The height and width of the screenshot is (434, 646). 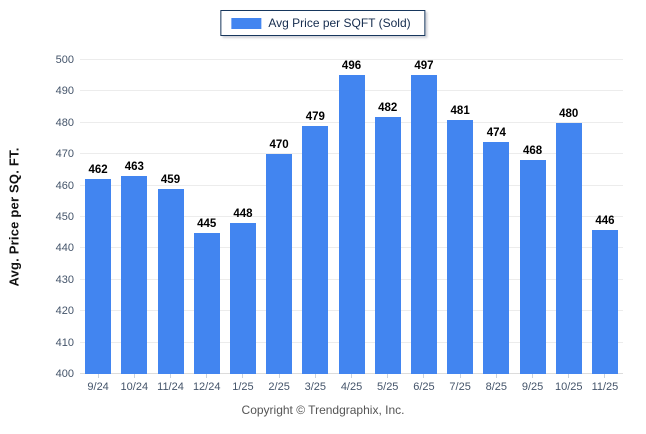 I want to click on x-tick-label: 3/25, so click(x=315, y=387).